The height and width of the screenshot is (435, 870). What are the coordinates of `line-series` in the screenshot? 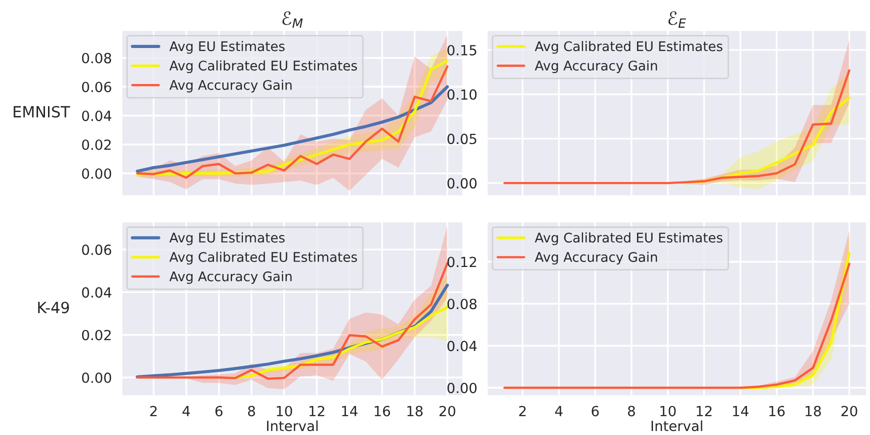 It's located at (676, 325).